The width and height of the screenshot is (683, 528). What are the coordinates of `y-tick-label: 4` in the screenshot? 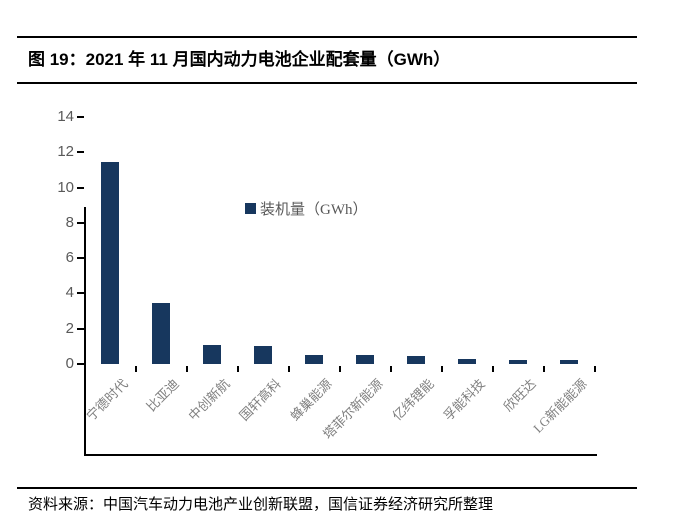 It's located at (69, 293).